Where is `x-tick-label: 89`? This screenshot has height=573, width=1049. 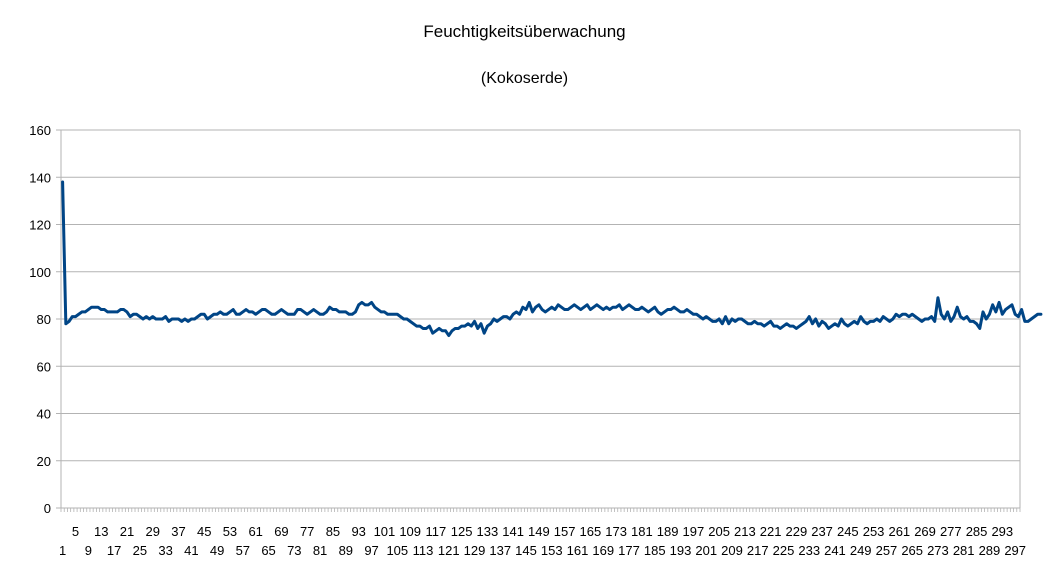
x-tick-label: 89 is located at coordinates (346, 550).